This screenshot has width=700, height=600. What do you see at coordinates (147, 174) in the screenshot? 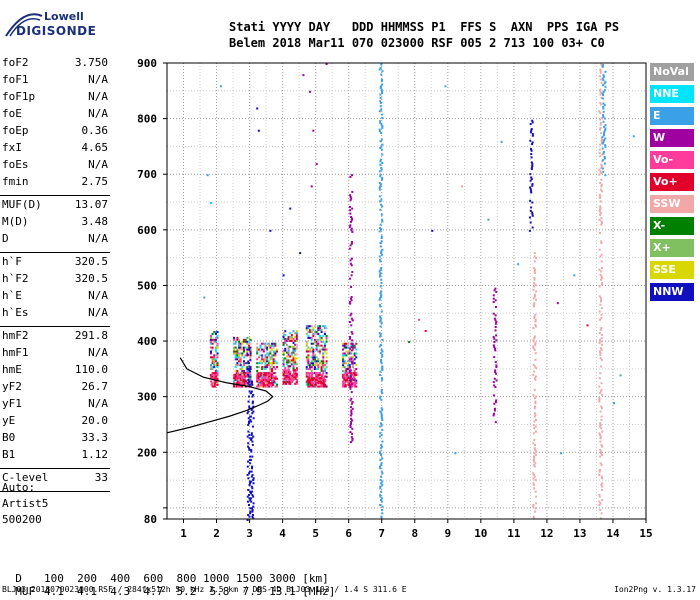
I see `y-tick-label: 700` at bounding box center [147, 174].